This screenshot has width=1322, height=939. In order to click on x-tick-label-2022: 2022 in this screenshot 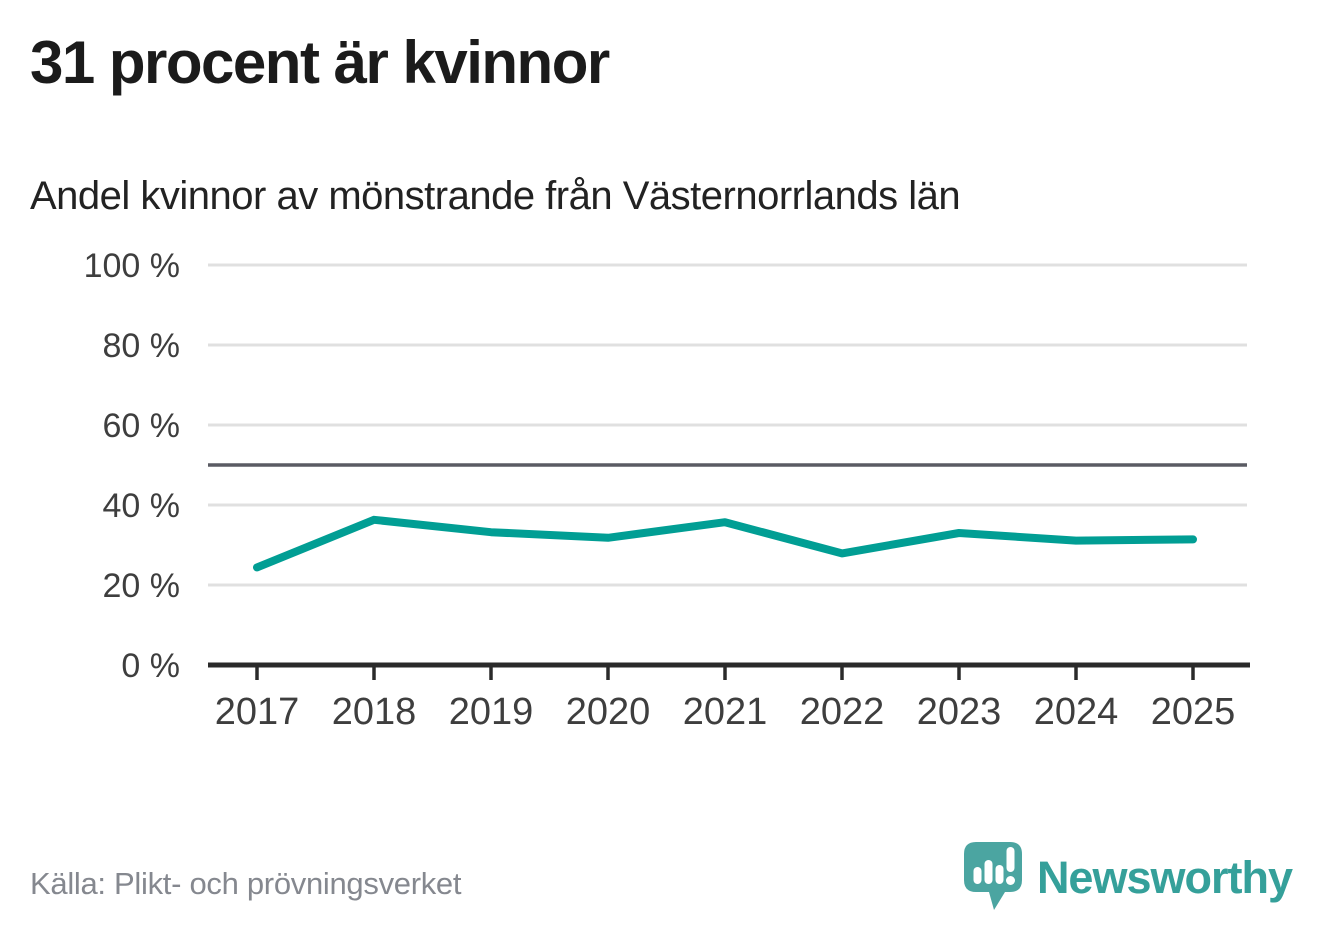, I will do `click(842, 712)`.